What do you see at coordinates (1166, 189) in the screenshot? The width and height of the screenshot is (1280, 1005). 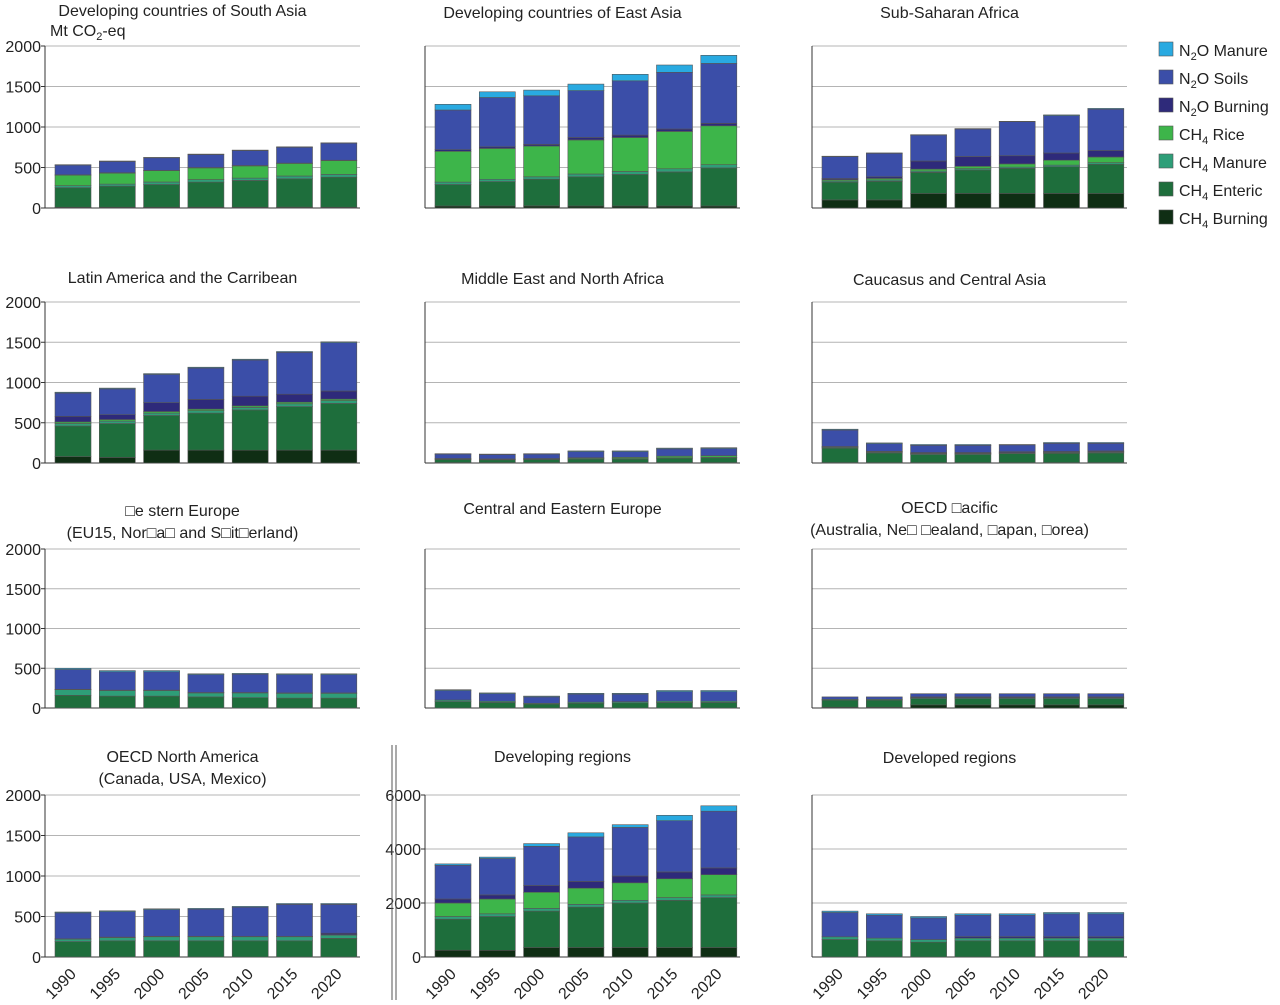 I see `legend-swatch` at bounding box center [1166, 189].